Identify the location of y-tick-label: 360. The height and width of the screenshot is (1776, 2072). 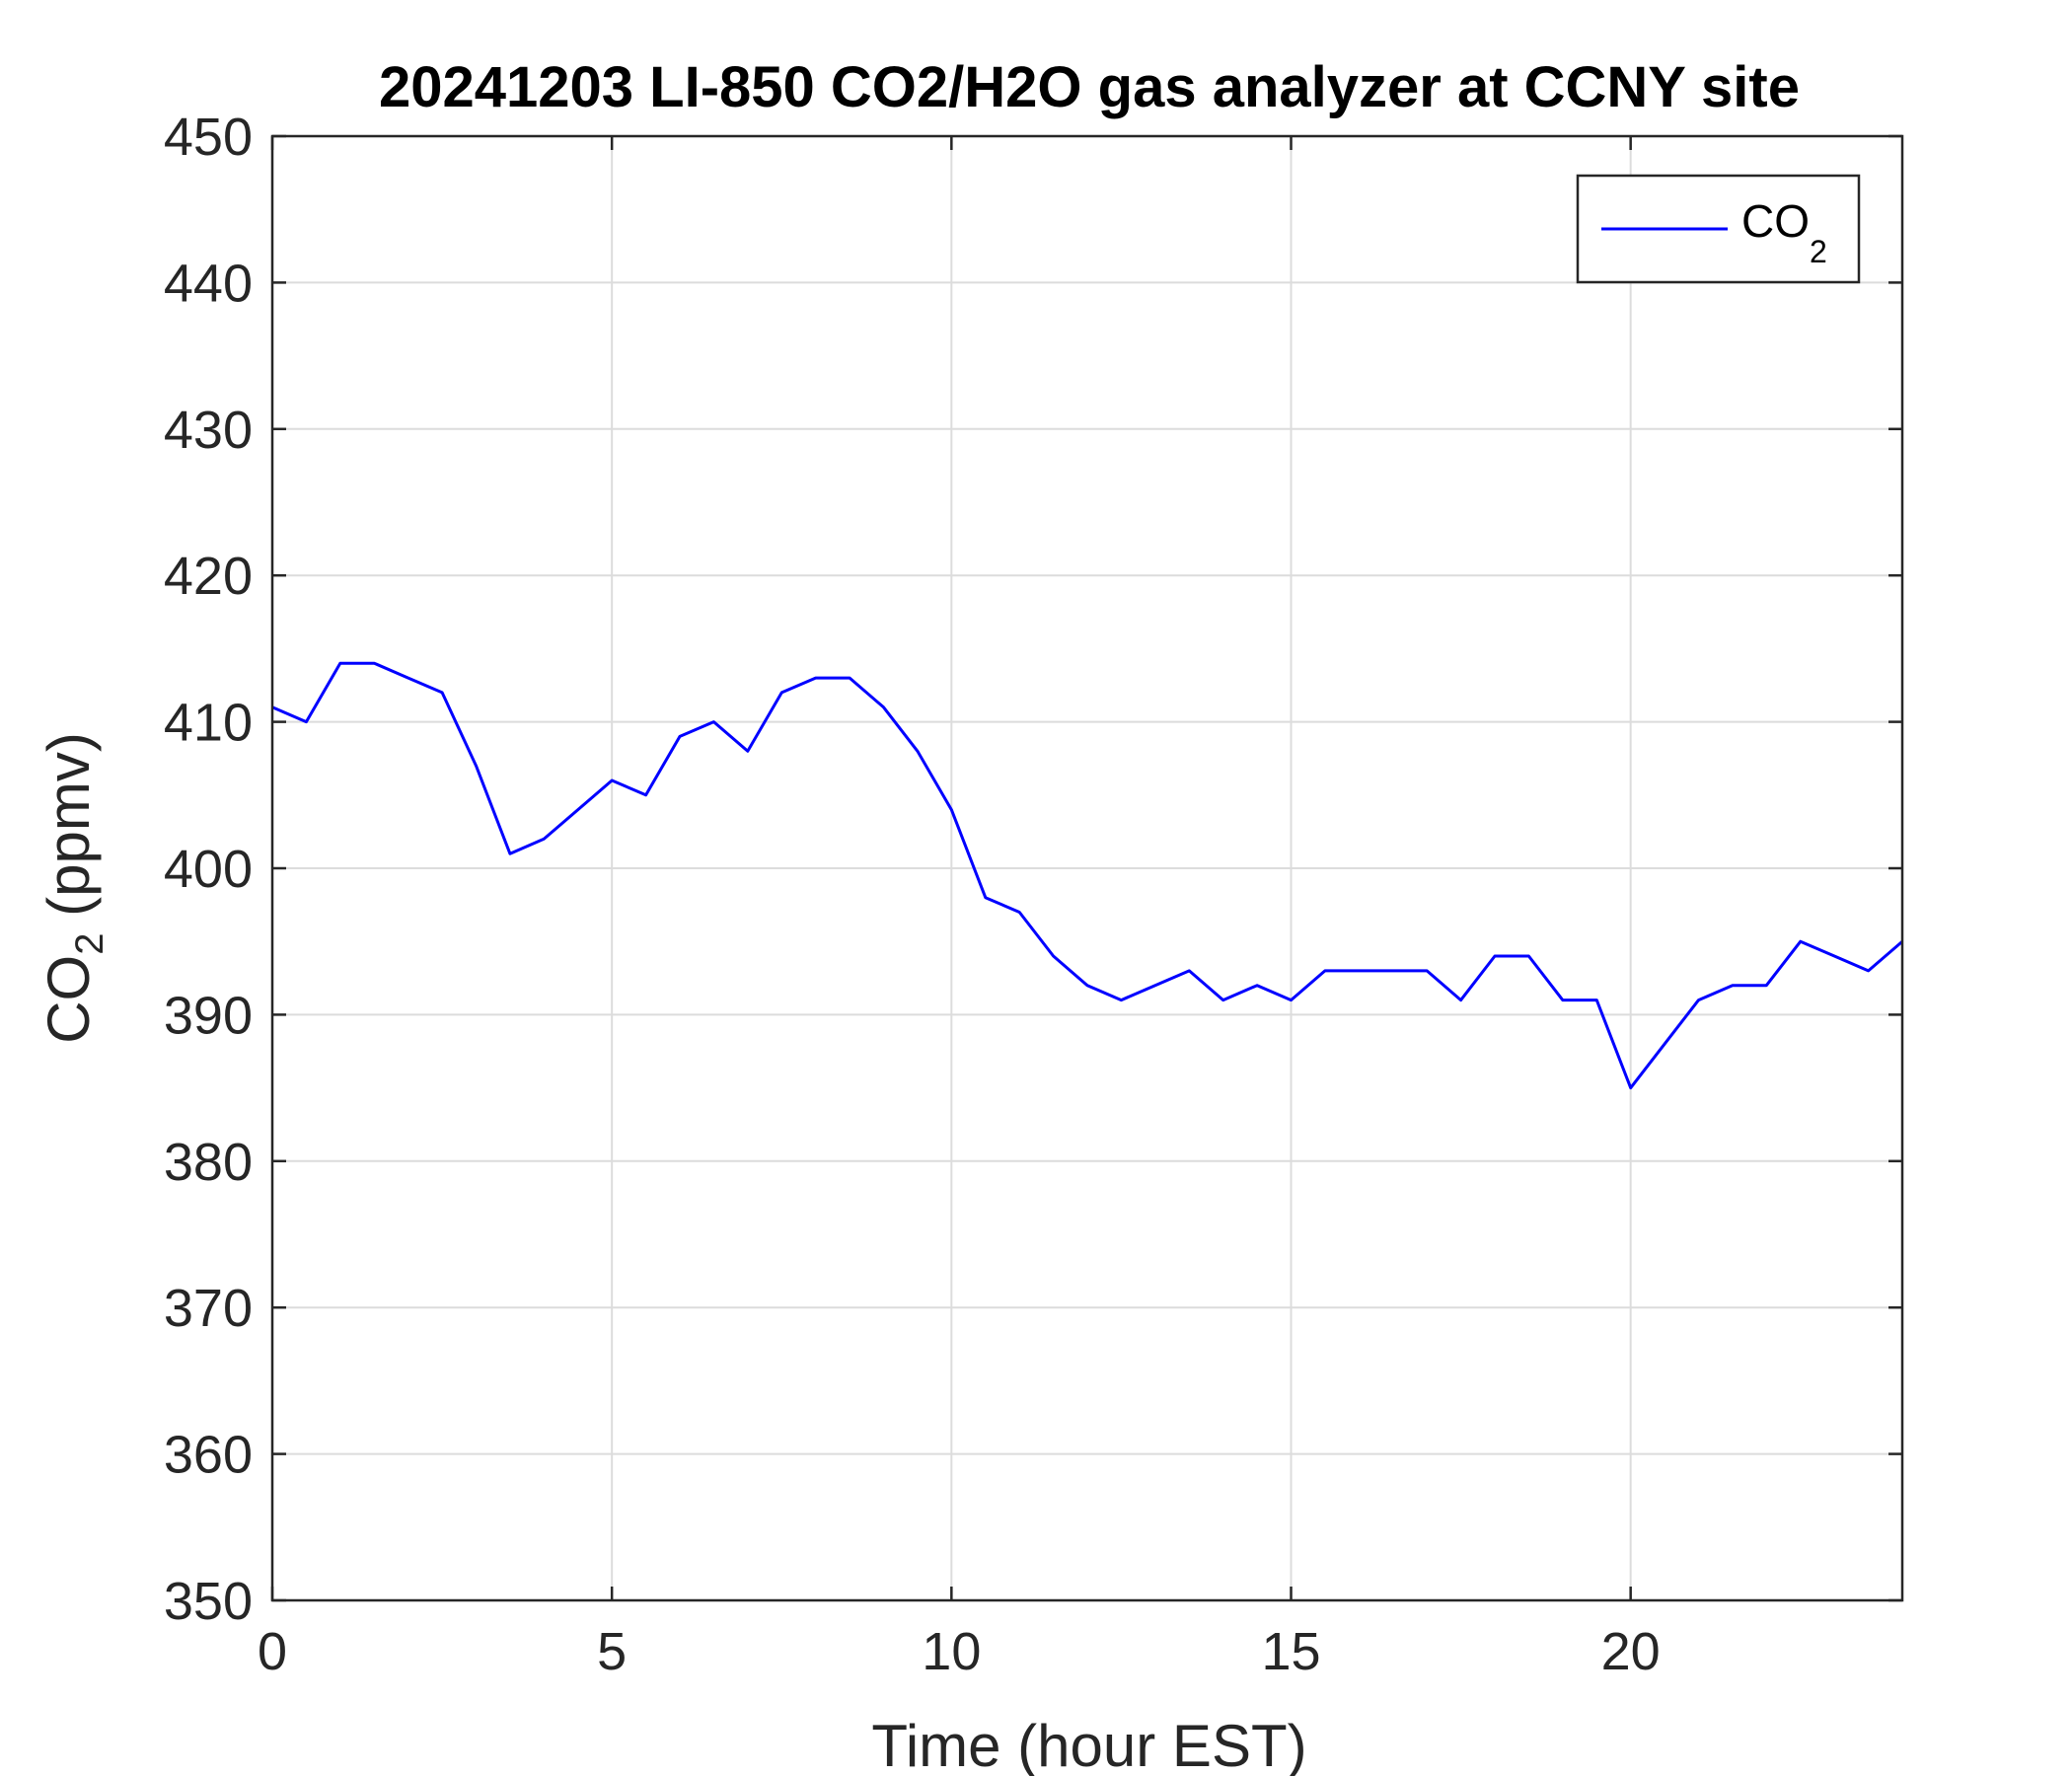
(209, 1455).